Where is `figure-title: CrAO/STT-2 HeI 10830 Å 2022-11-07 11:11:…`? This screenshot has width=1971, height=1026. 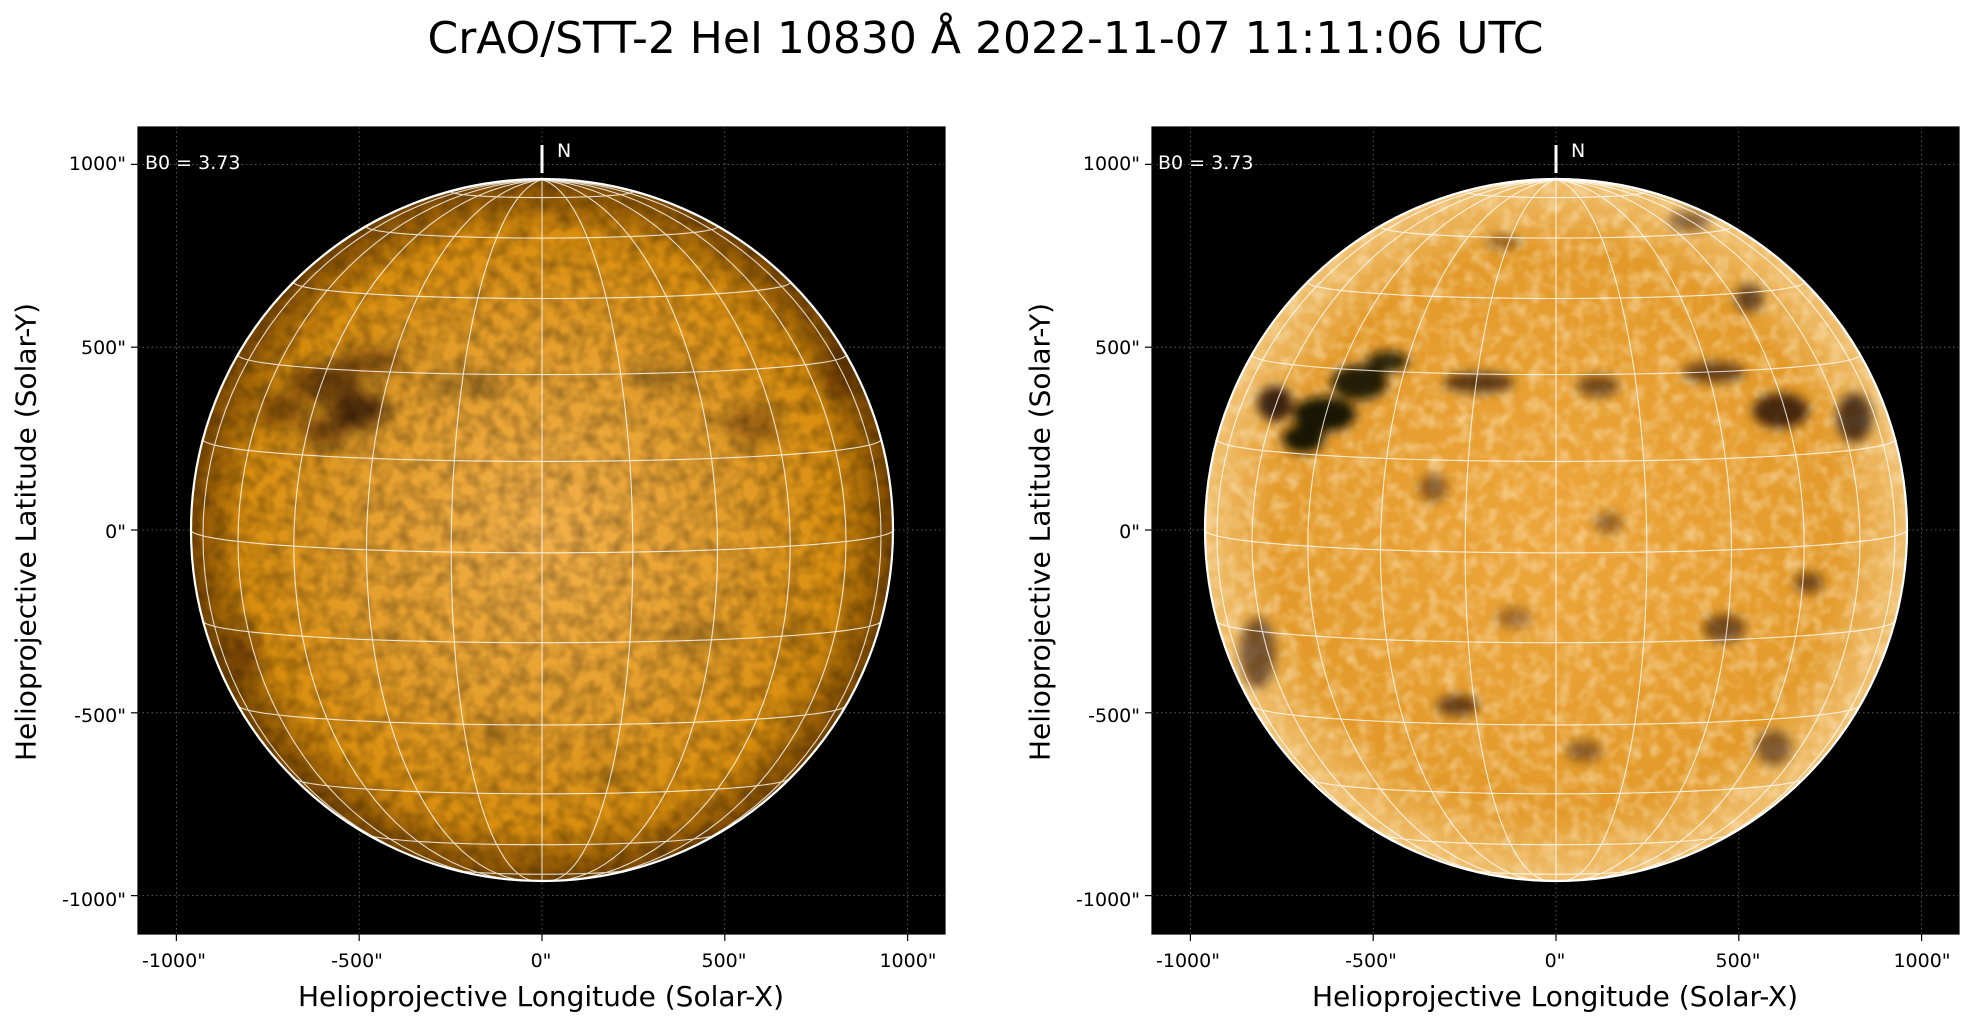
figure-title: CrAO/STT-2 HeI 10830 Å 2022-11-07 11:11:… is located at coordinates (985, 38).